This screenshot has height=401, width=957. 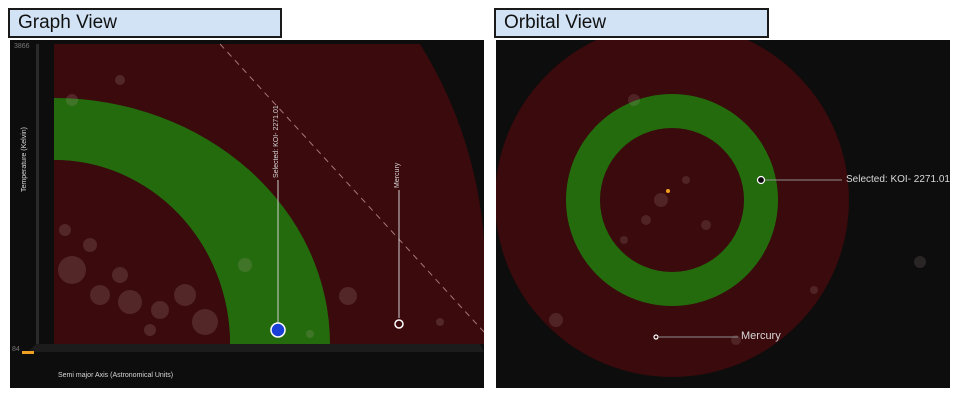 I want to click on selected-planet-label: Selected: KOI- 2271.01, so click(x=276, y=141).